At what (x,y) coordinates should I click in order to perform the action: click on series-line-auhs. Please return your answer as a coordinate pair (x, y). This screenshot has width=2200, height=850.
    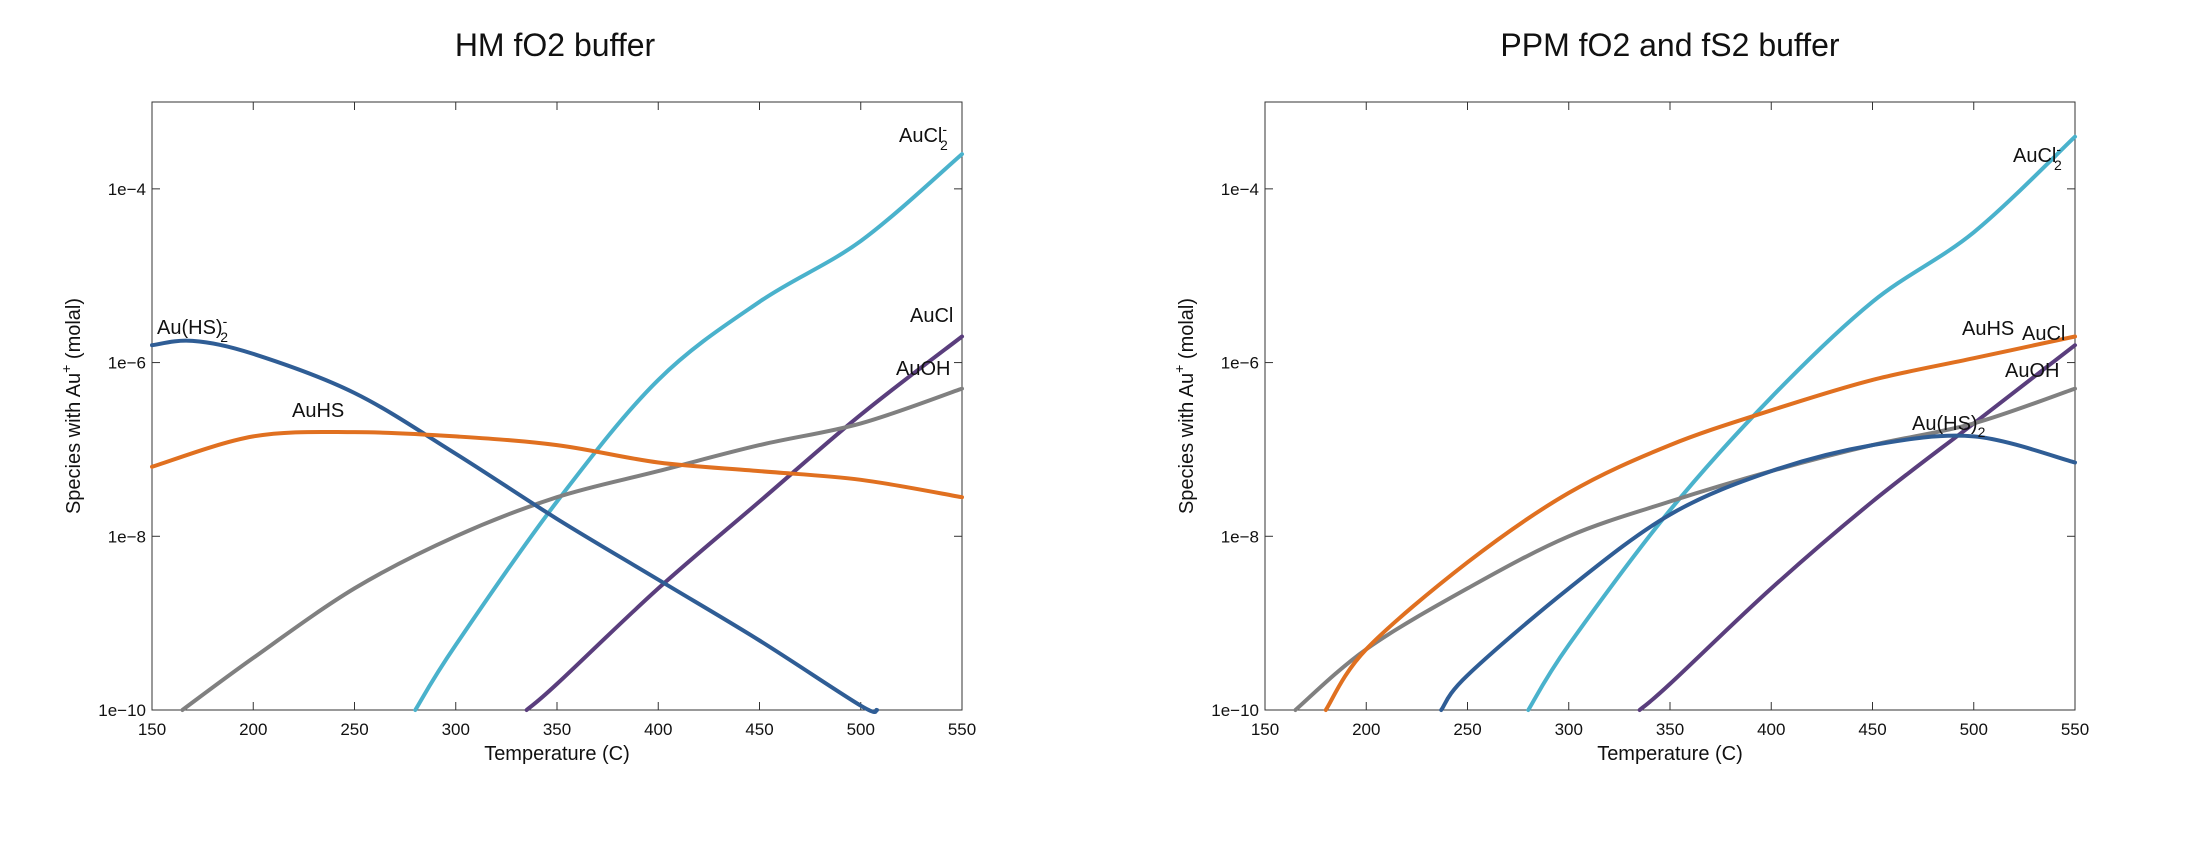
    Looking at the image, I should click on (557, 464).